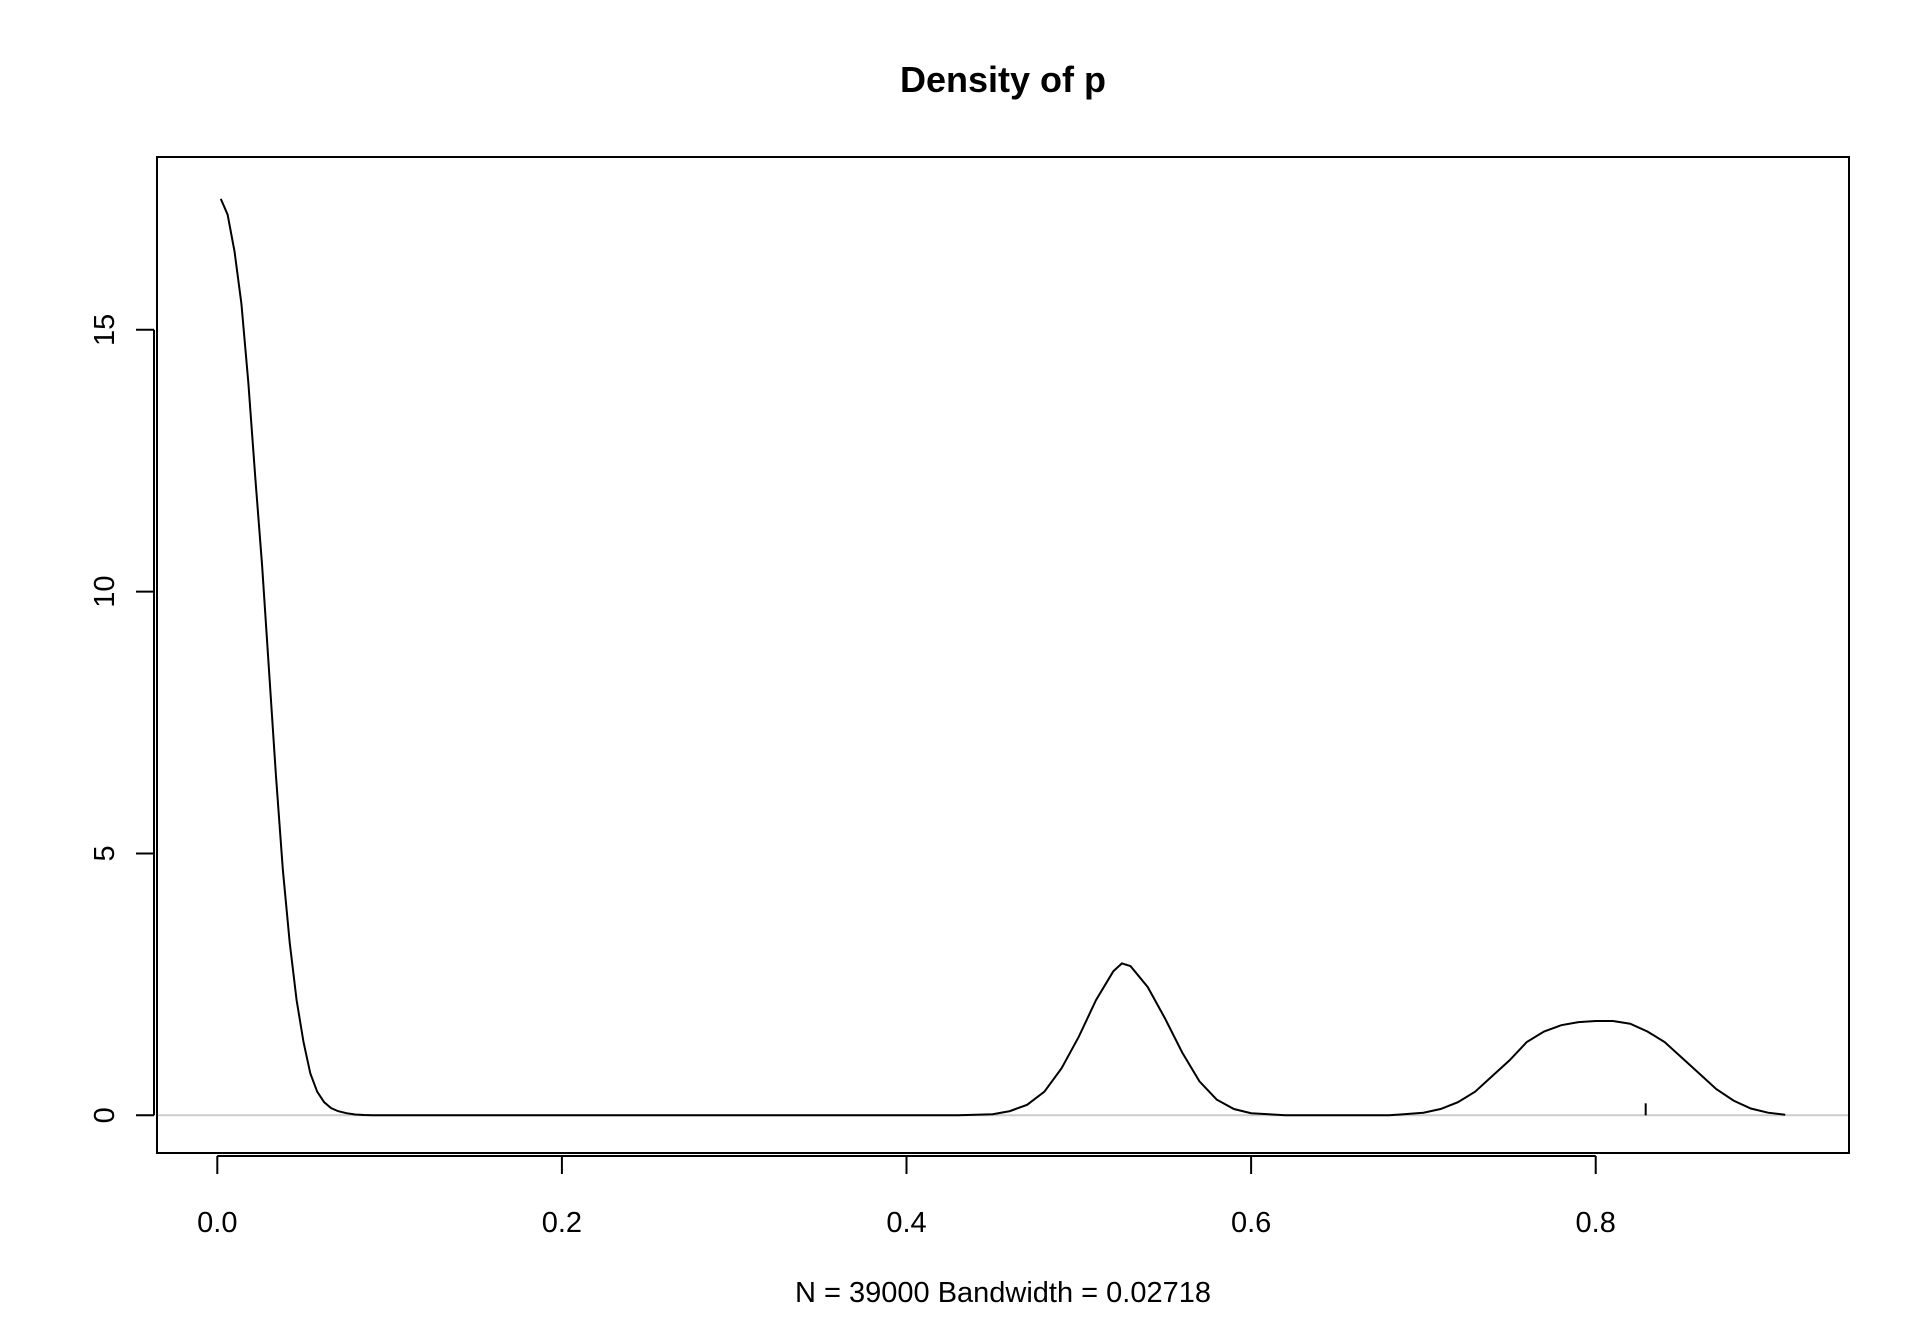  What do you see at coordinates (105, 1115) in the screenshot?
I see `y-tick-label: 0` at bounding box center [105, 1115].